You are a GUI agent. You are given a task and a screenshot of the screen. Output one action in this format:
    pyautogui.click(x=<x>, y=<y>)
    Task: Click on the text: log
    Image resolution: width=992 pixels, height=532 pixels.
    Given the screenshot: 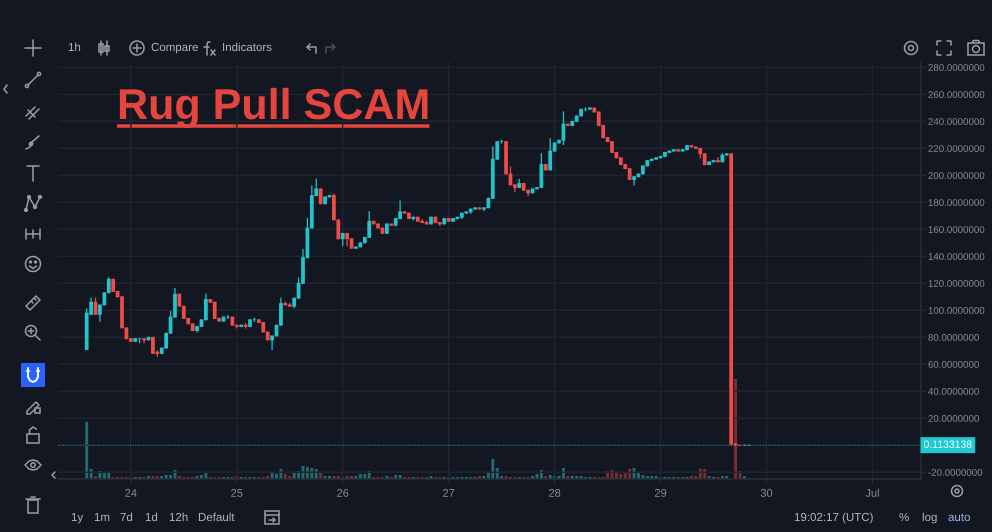 What is the action you would take?
    pyautogui.click(x=929, y=518)
    